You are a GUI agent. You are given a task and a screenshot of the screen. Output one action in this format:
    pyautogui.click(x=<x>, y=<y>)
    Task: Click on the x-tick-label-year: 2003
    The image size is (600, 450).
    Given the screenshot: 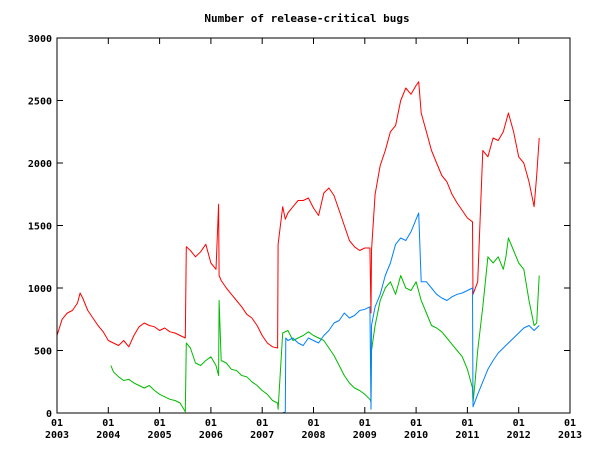 What is the action you would take?
    pyautogui.click(x=57, y=435)
    